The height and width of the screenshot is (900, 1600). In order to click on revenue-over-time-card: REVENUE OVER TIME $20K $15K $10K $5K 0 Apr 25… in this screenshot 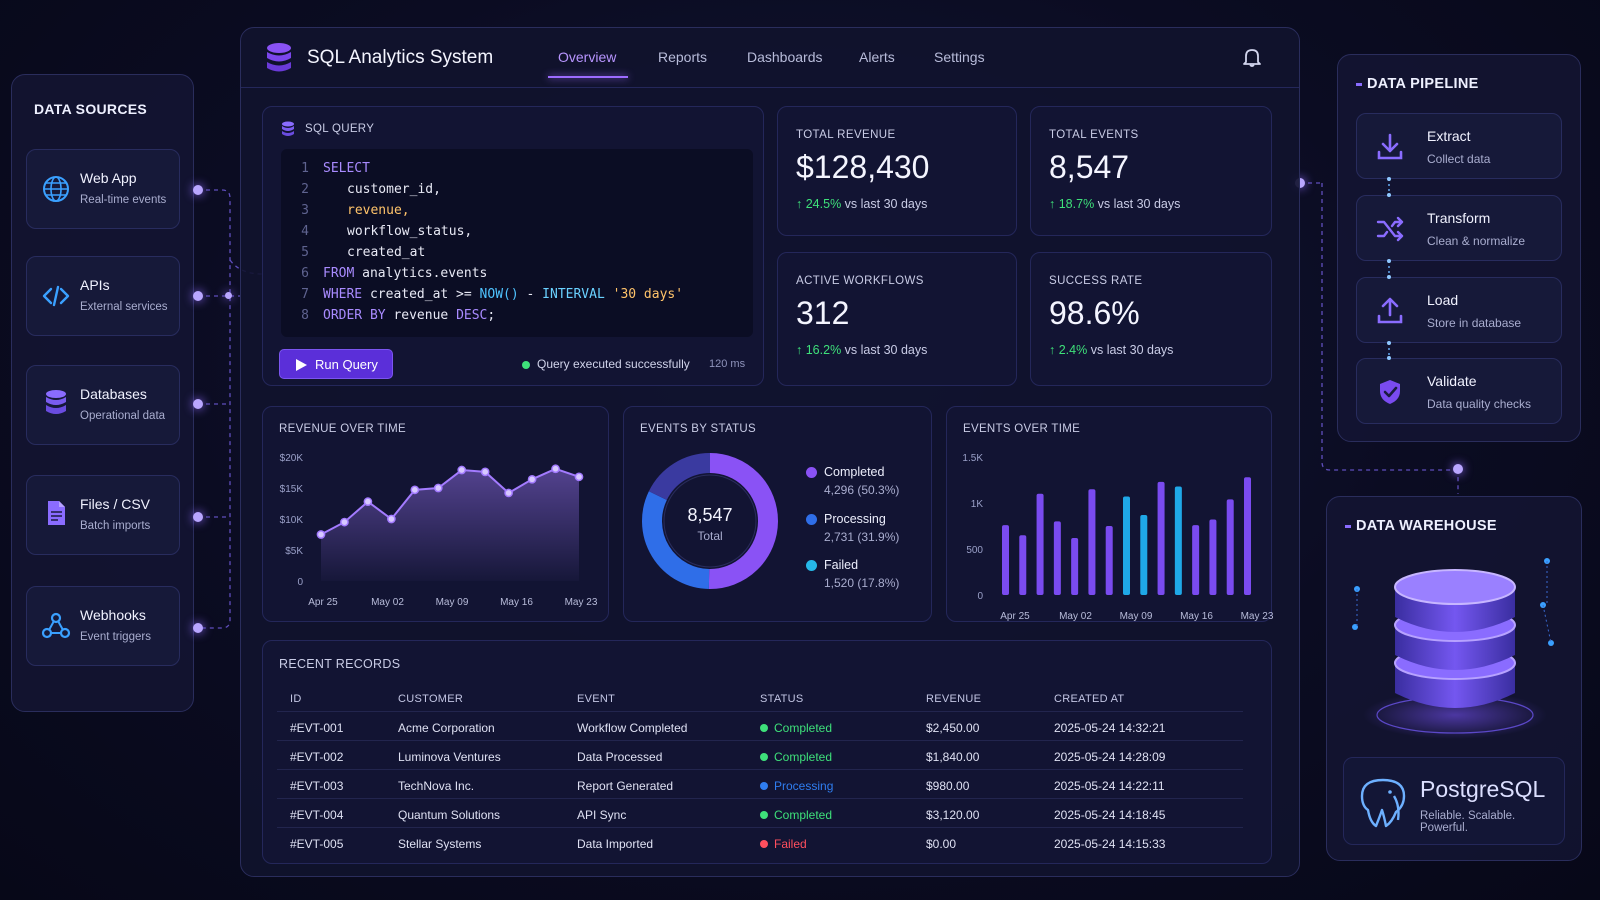, I will do `click(435, 514)`.